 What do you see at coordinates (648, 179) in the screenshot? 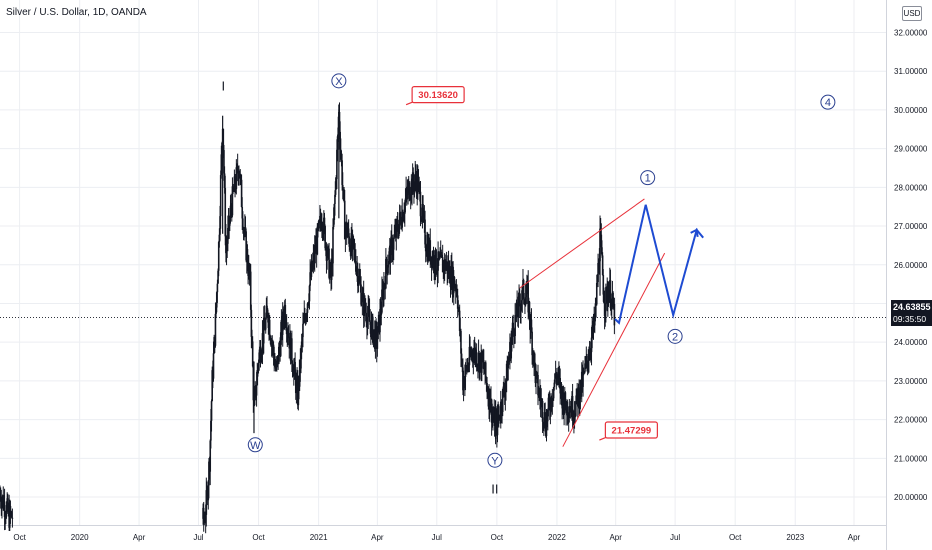
I see `wave-label: 1` at bounding box center [648, 179].